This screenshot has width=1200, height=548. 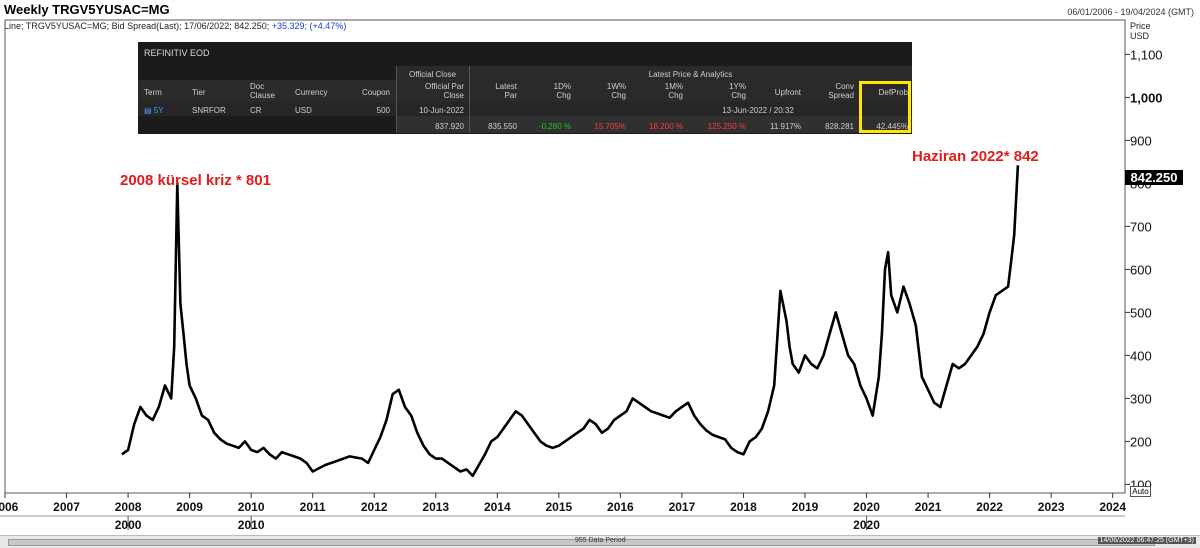 I want to click on x-tick-label: 2010, so click(x=251, y=507).